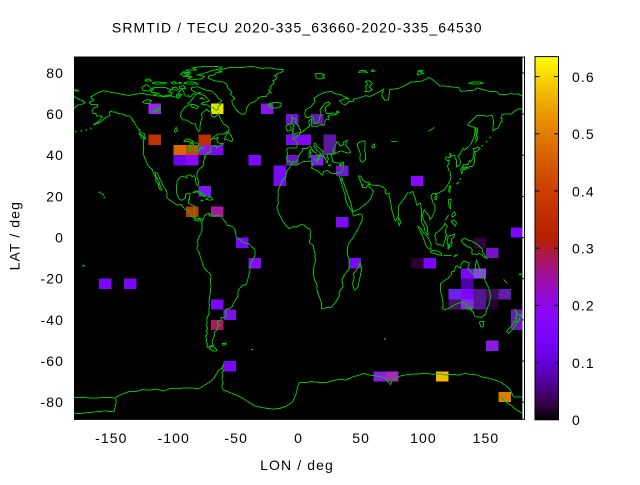 This screenshot has height=485, width=640. I want to click on svg-text: -100, so click(173, 438).